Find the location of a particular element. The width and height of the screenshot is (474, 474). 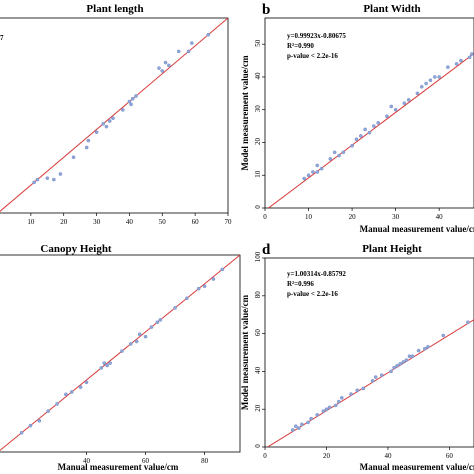

y-tick-label: 100 is located at coordinates (258, 256).